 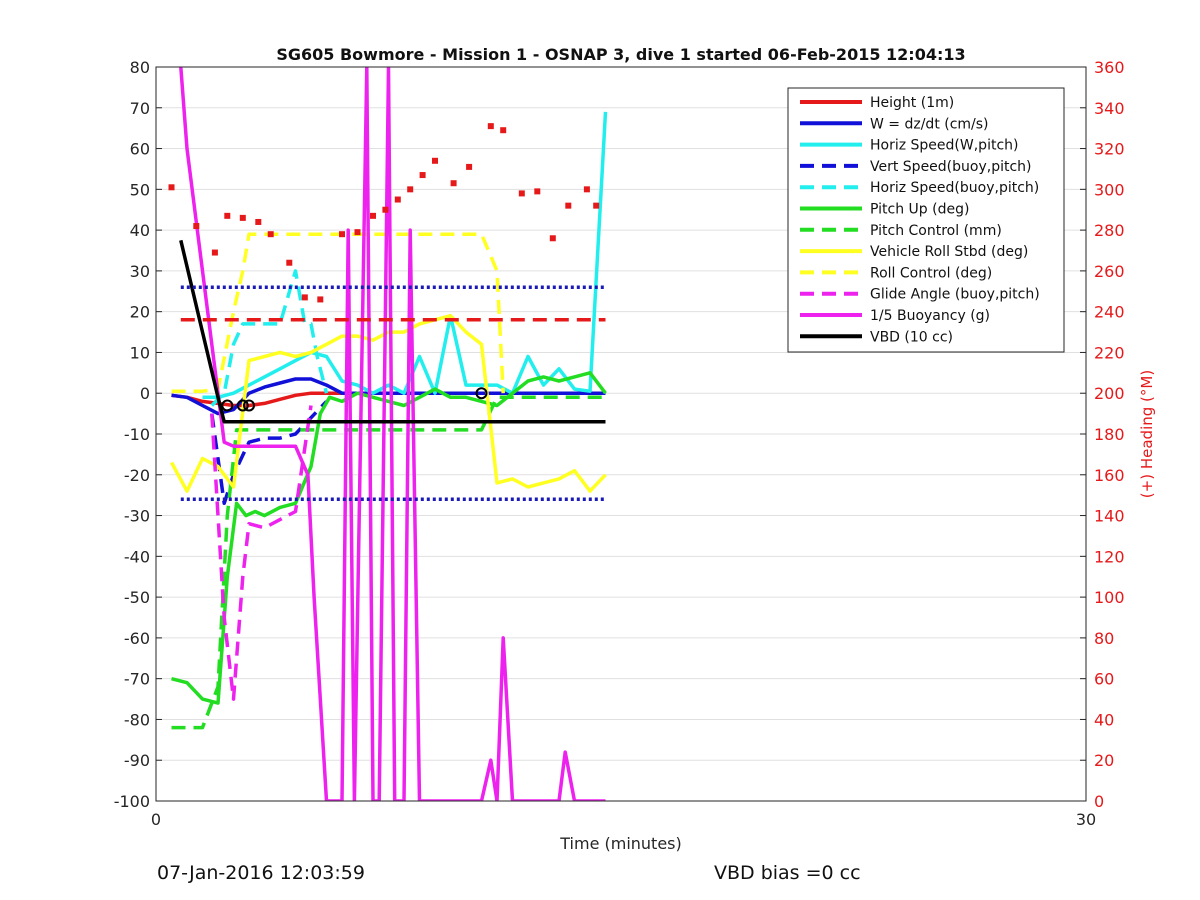 What do you see at coordinates (1104, 679) in the screenshot?
I see `y2-tick-label: 60` at bounding box center [1104, 679].